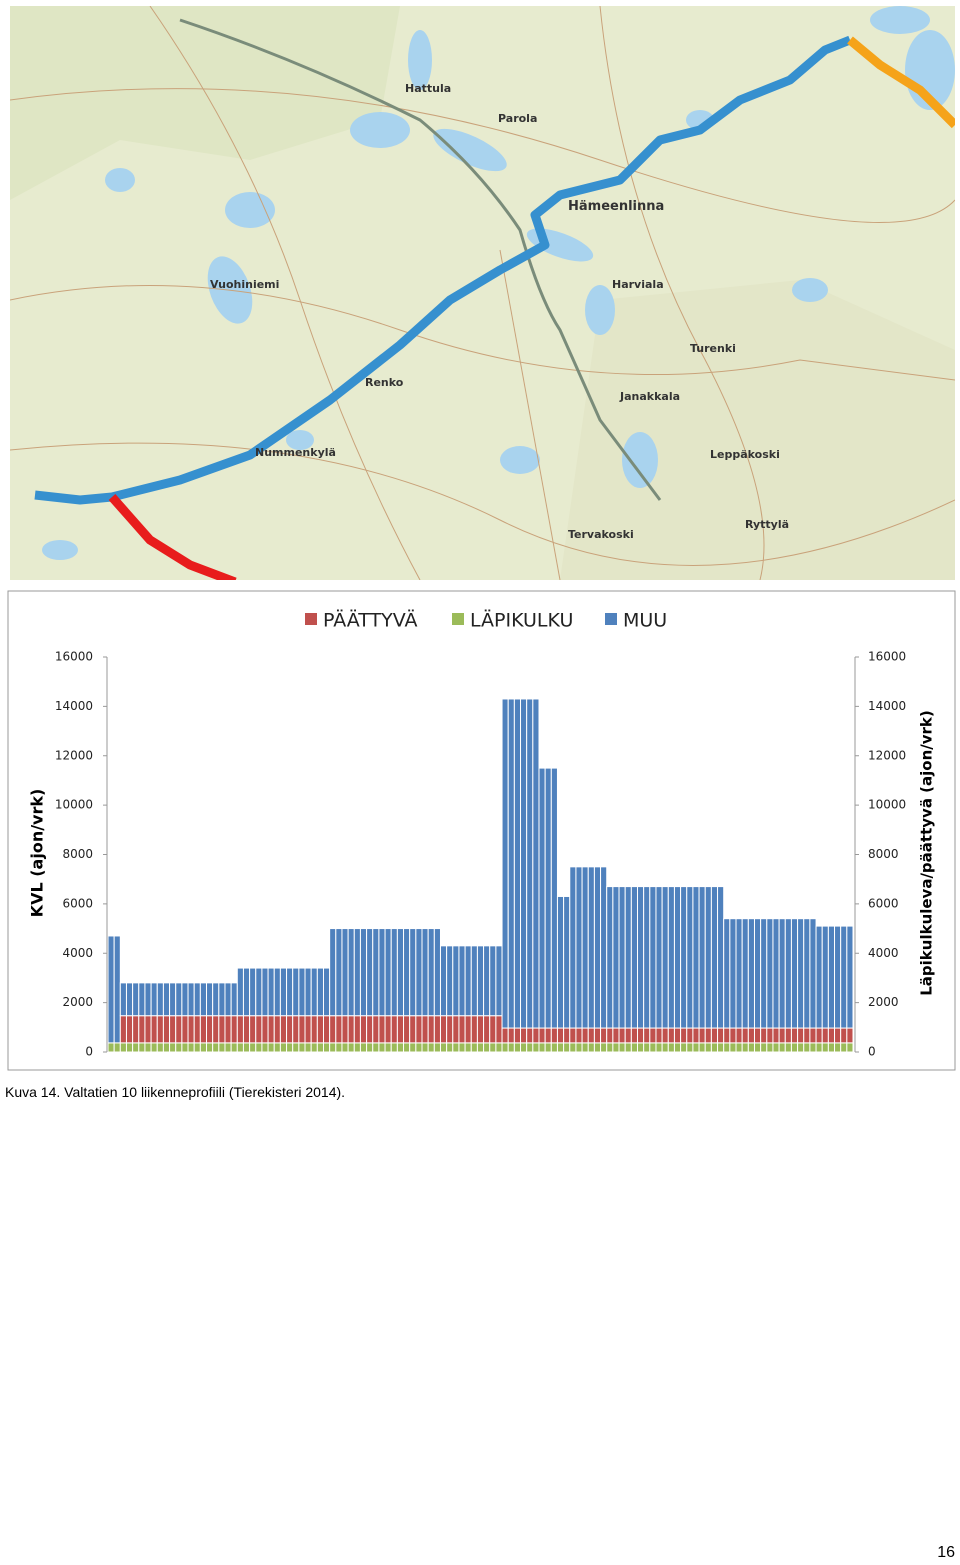 The width and height of the screenshot is (960, 1565). Describe the element at coordinates (77, 854) in the screenshot. I see `y-tick-label: 8000` at that location.